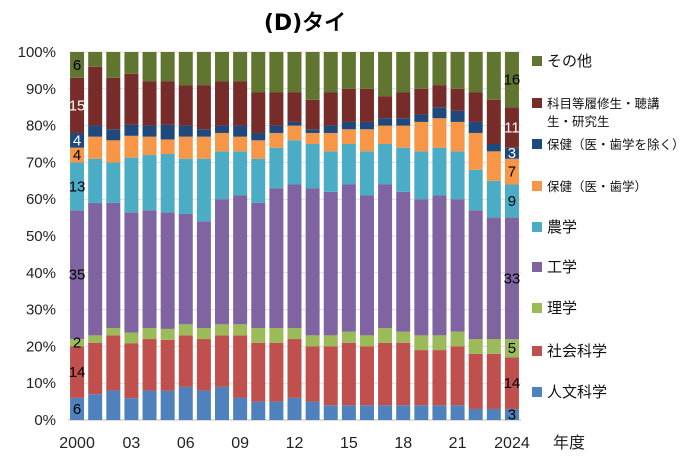 The height and width of the screenshot is (462, 700). Describe the element at coordinates (45, 420) in the screenshot. I see `y-tick-label: 0%` at that location.